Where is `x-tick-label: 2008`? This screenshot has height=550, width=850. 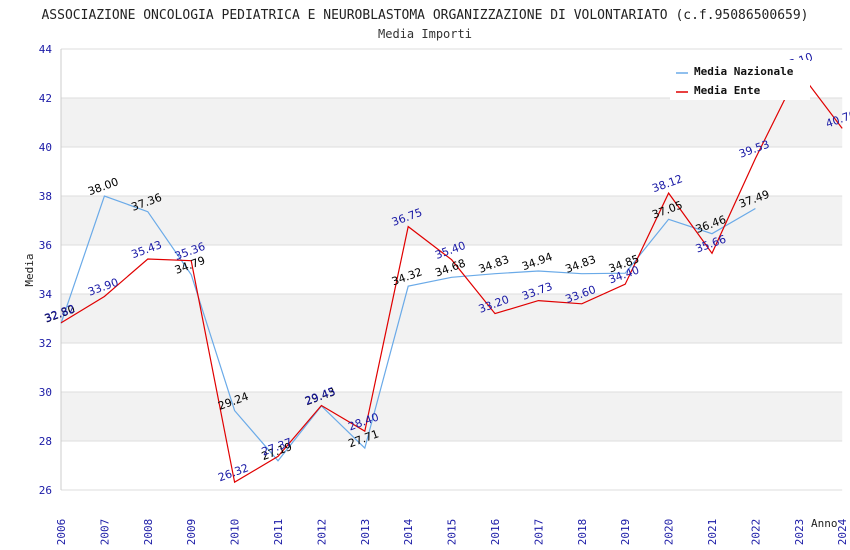
x-tick-label: 2008 is located at coordinates (148, 532).